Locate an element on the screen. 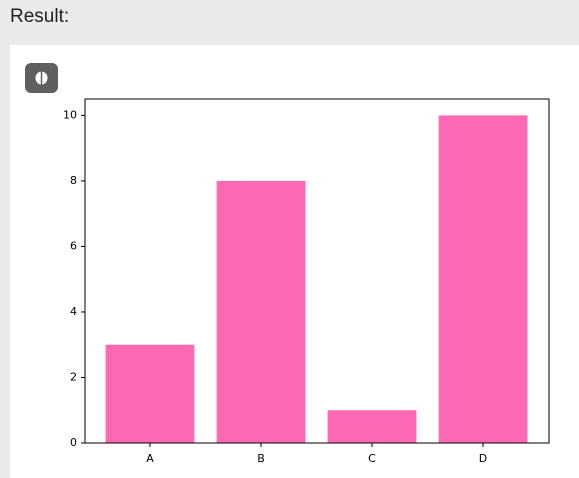 This screenshot has width=579, height=478. result-label: Result: is located at coordinates (40, 16).